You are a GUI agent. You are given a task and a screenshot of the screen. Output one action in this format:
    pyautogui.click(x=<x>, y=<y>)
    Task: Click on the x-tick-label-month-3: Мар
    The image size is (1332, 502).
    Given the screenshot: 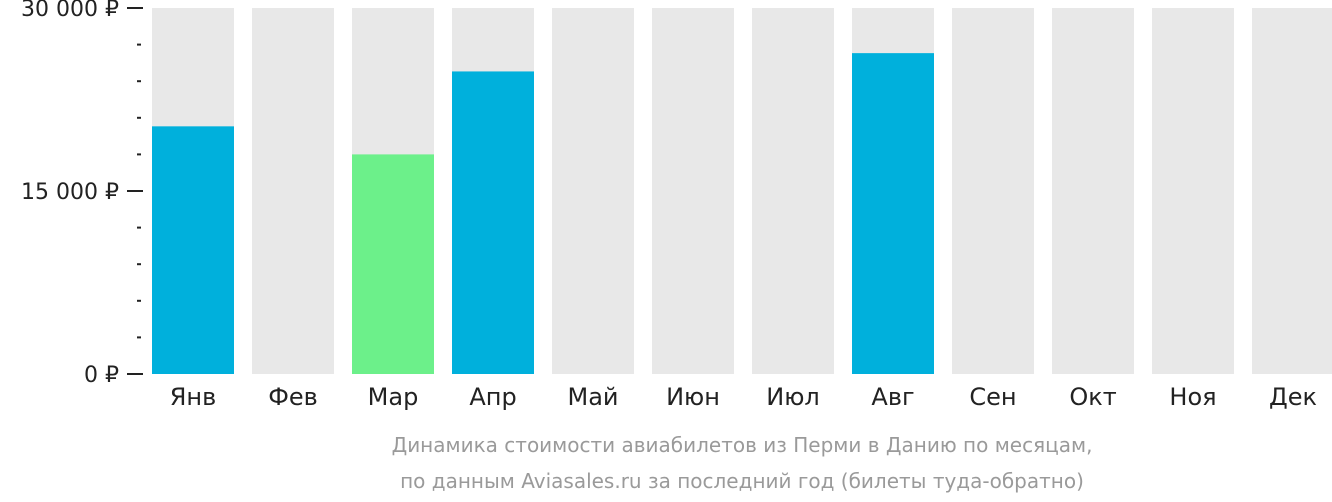 What is the action you would take?
    pyautogui.click(x=393, y=397)
    